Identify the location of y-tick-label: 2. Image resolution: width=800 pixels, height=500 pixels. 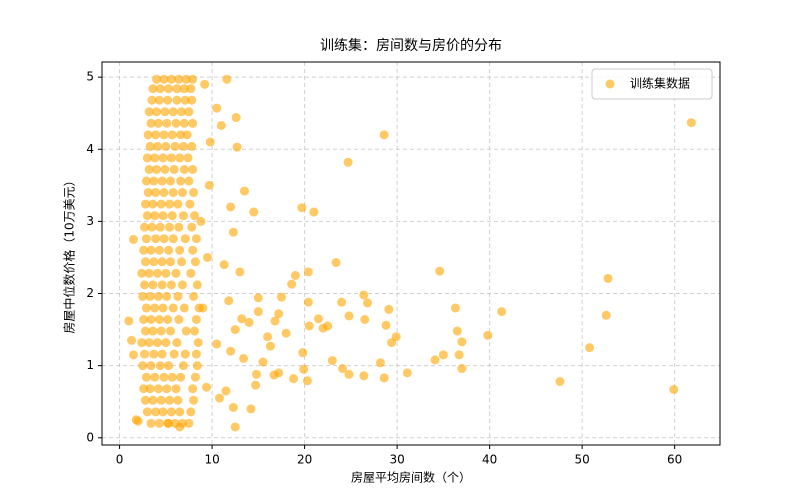
(90, 293).